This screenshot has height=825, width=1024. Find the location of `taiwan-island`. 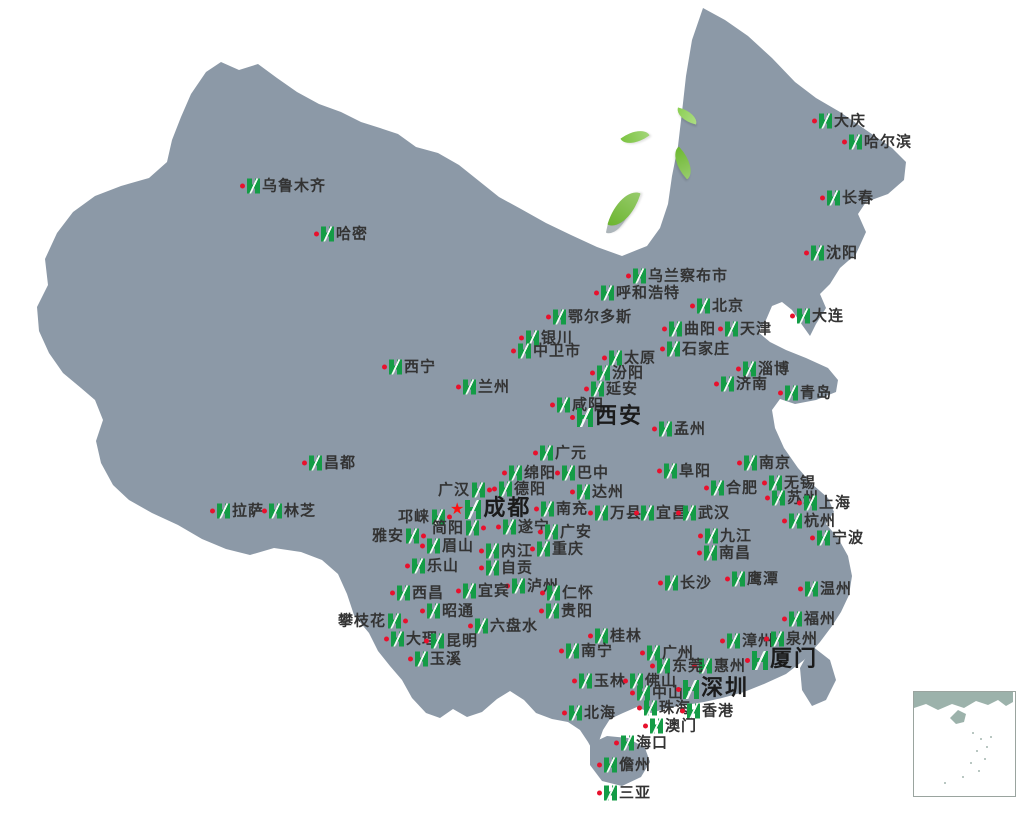

taiwan-island is located at coordinates (818, 676).